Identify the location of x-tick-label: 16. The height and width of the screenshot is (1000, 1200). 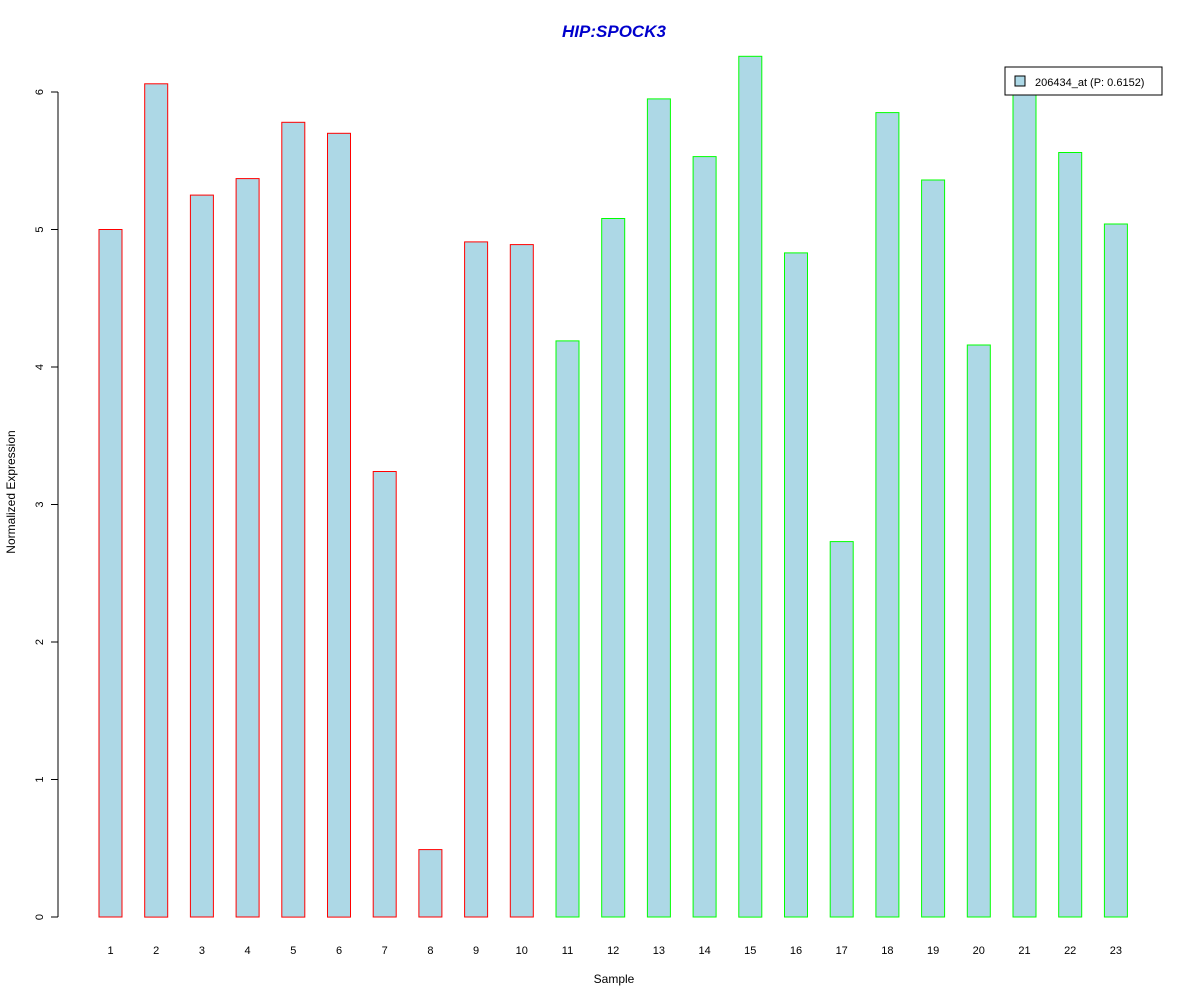
(796, 951).